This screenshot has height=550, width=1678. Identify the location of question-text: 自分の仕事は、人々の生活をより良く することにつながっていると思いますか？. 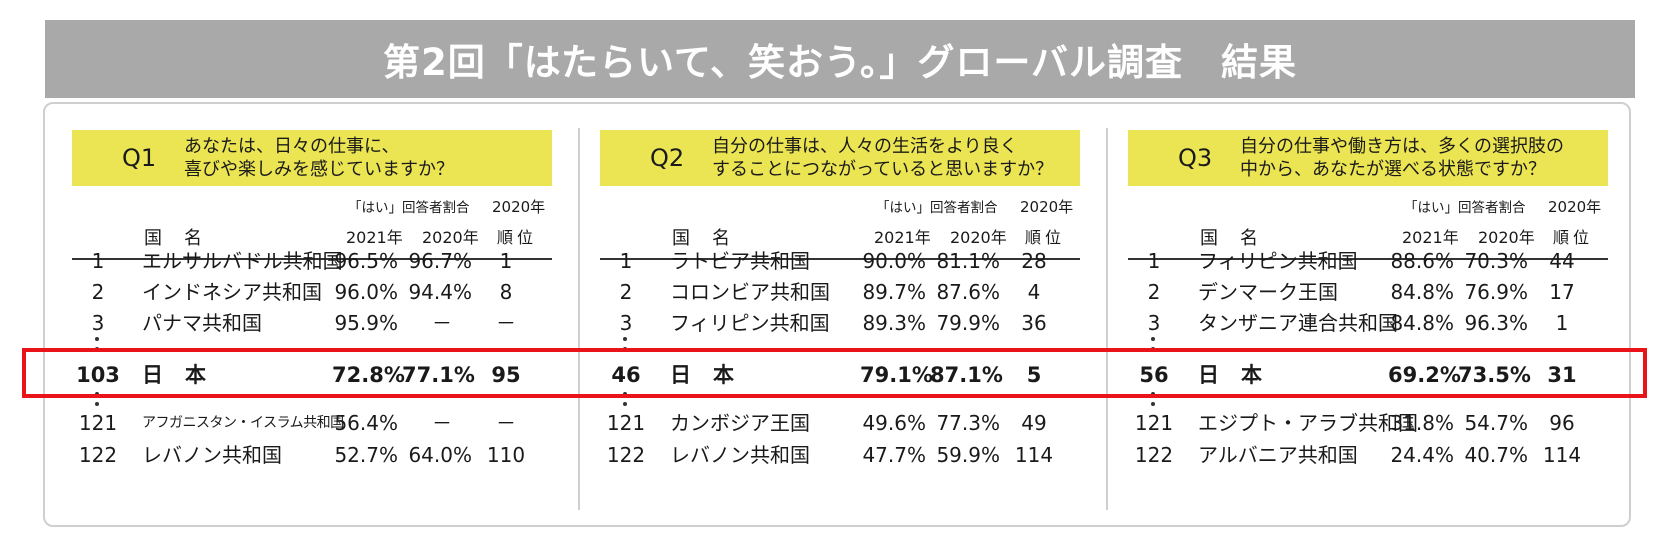
(882, 158).